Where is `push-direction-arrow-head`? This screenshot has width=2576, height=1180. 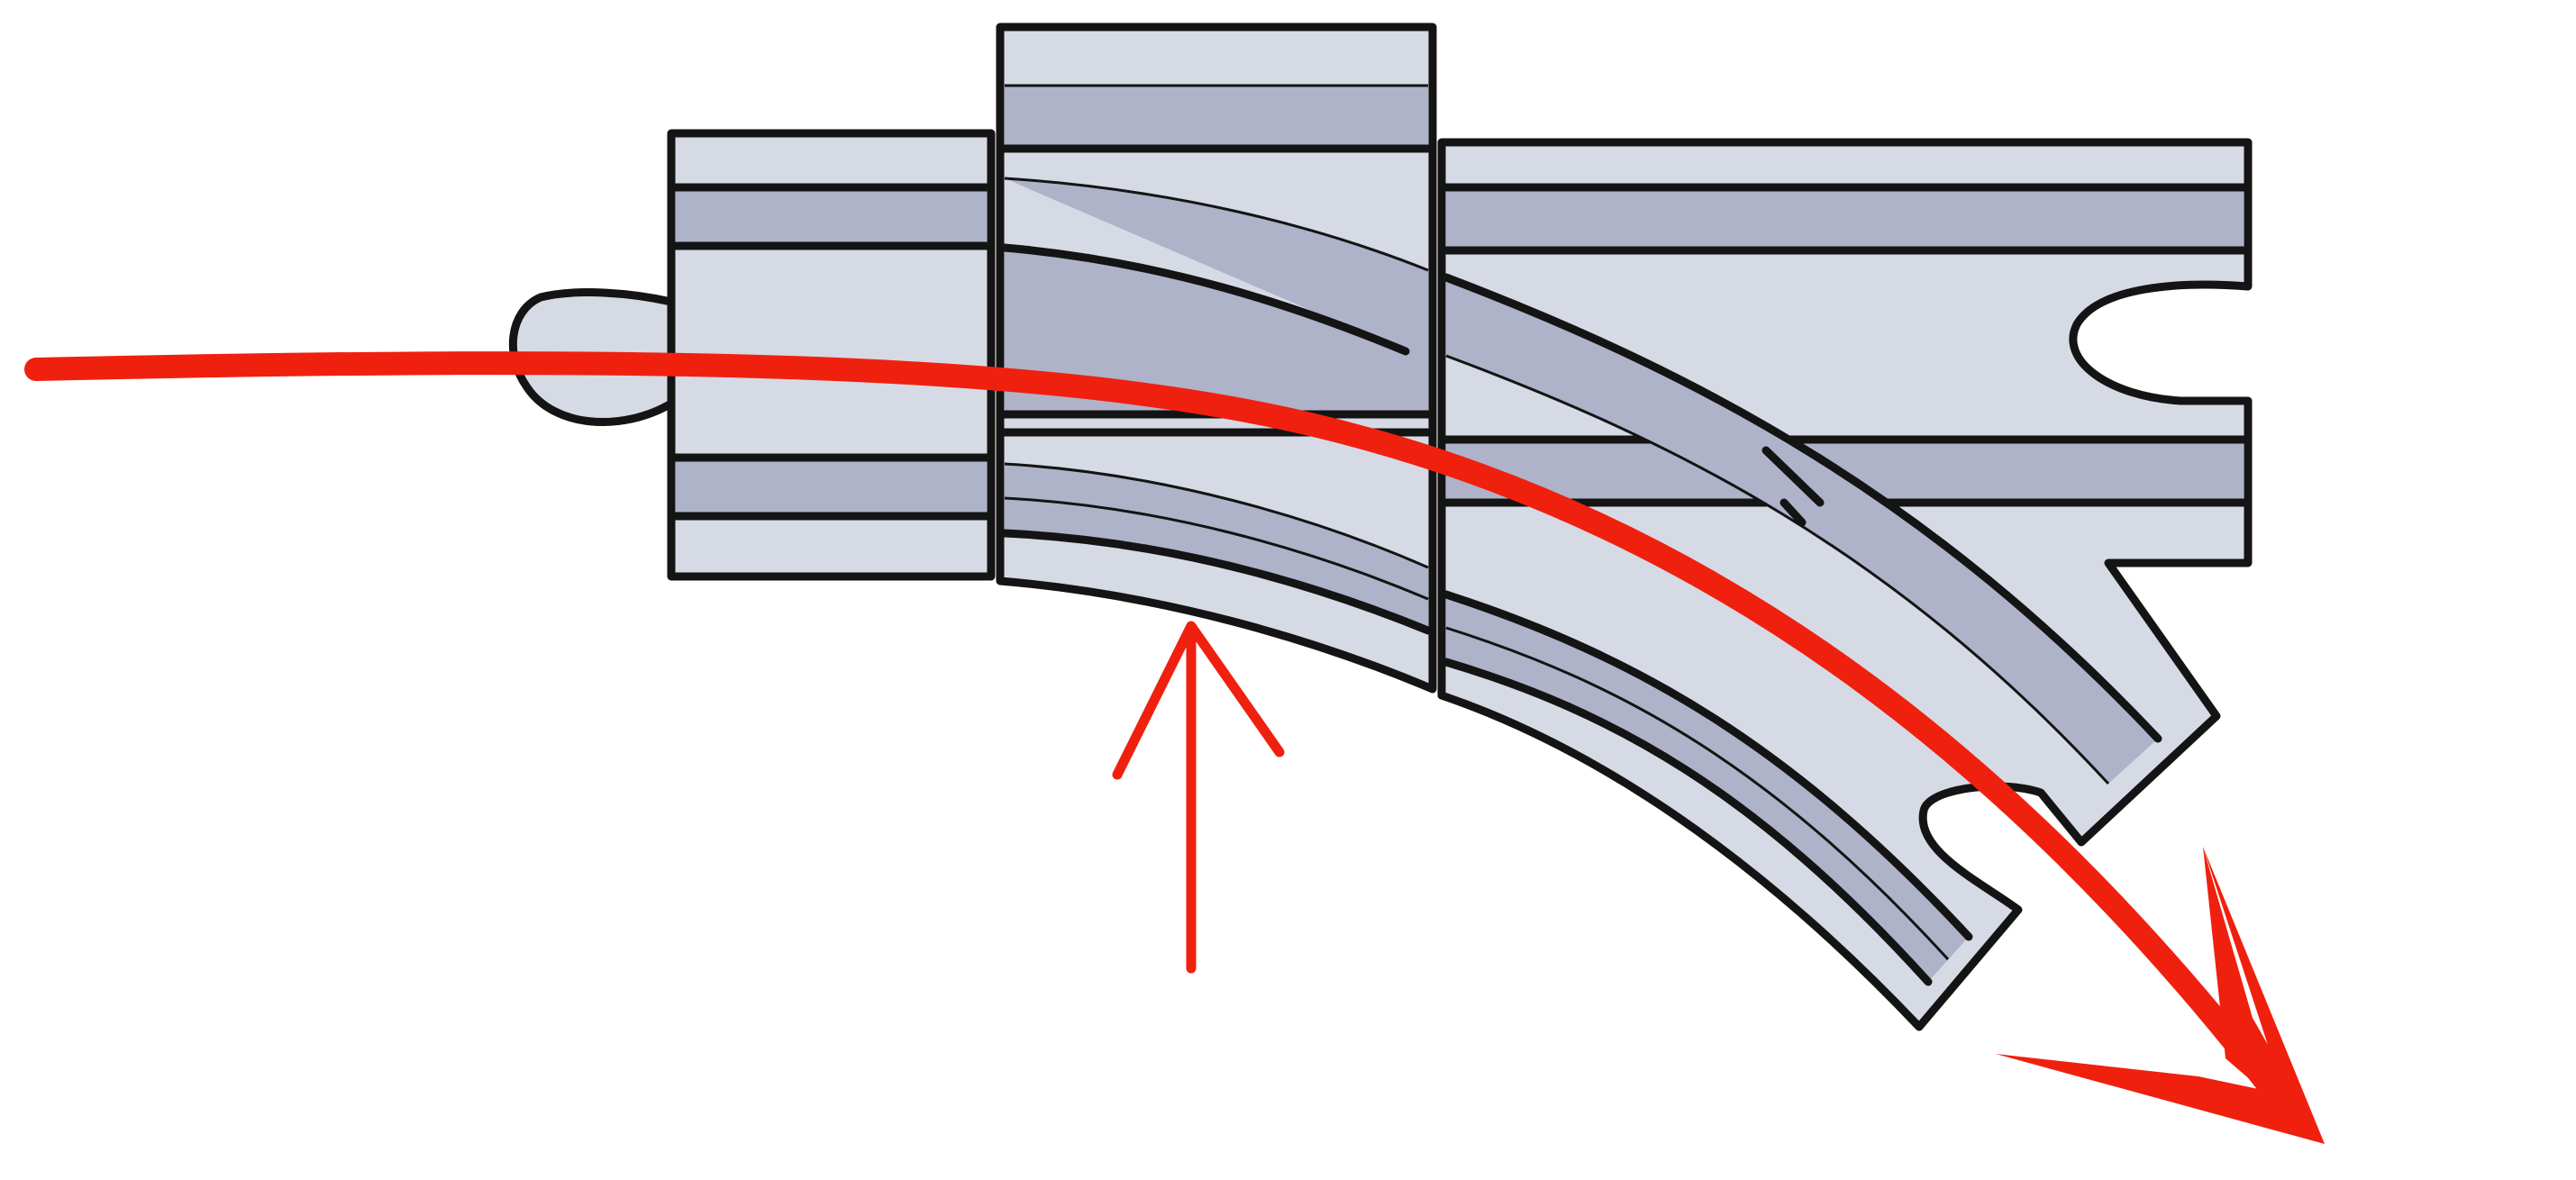
push-direction-arrow-head is located at coordinates (1198, 700).